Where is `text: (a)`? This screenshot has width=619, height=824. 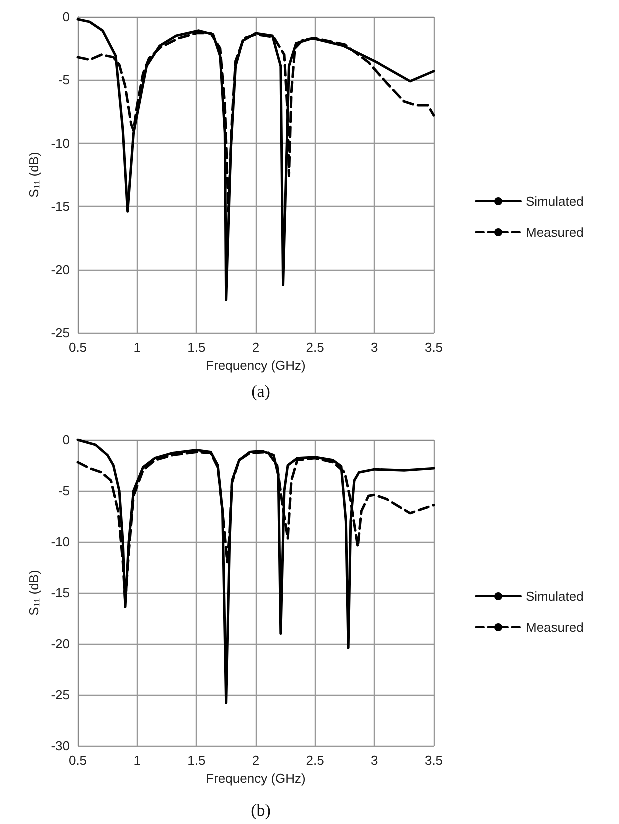 text: (a) is located at coordinates (261, 391).